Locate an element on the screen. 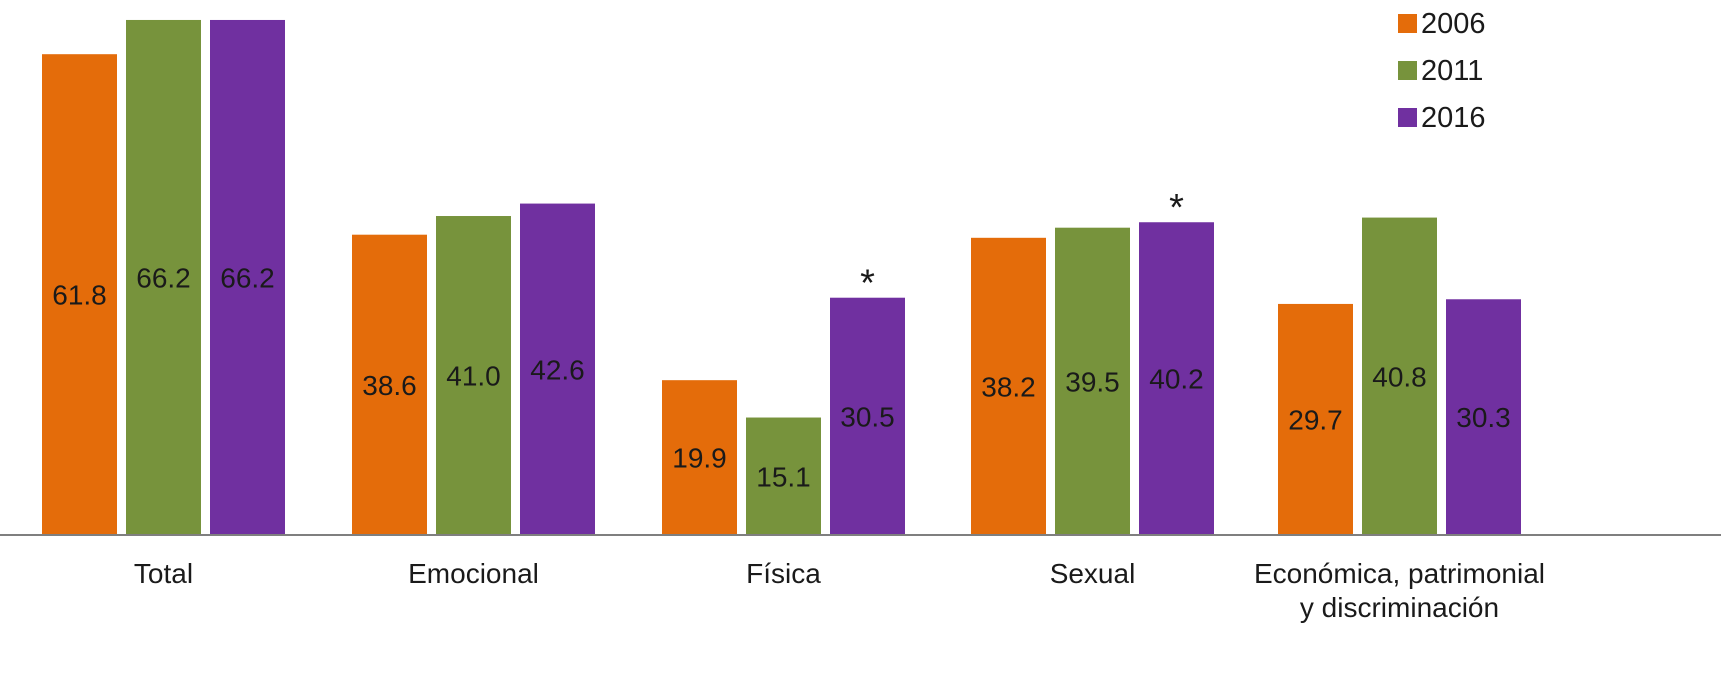 Image resolution: width=1721 pixels, height=679 pixels. legend-label-2011: 2011 is located at coordinates (1452, 71).